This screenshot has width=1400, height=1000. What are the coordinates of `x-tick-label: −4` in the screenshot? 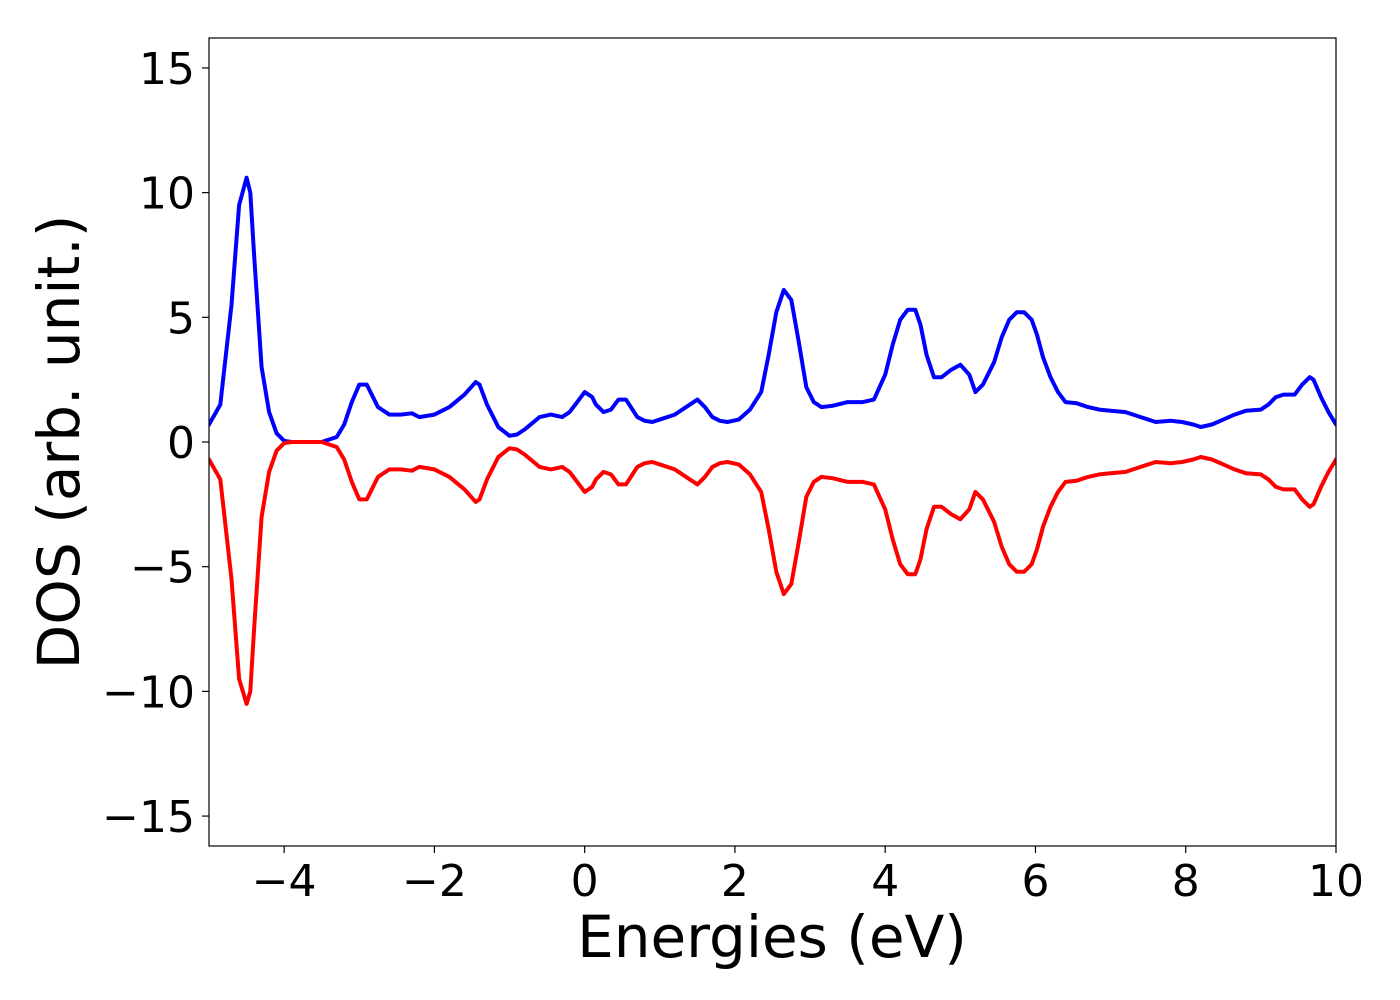 It's located at (284, 881).